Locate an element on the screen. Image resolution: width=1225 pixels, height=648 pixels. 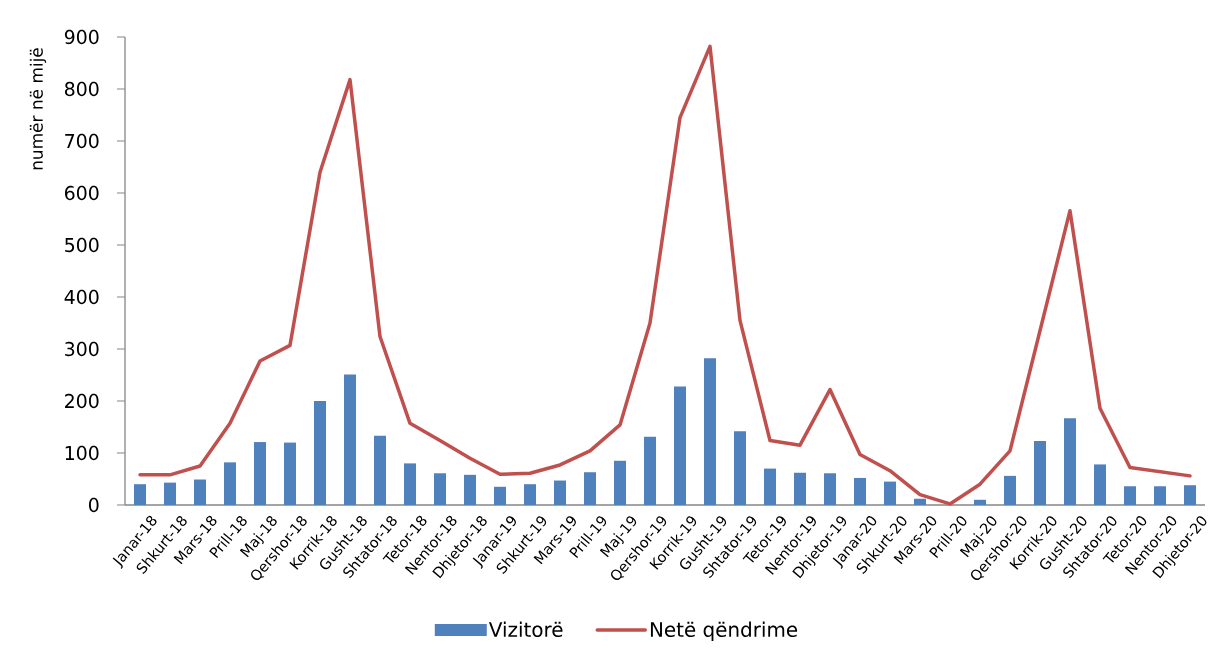
y-tick-label: 700 is located at coordinates (82, 141).